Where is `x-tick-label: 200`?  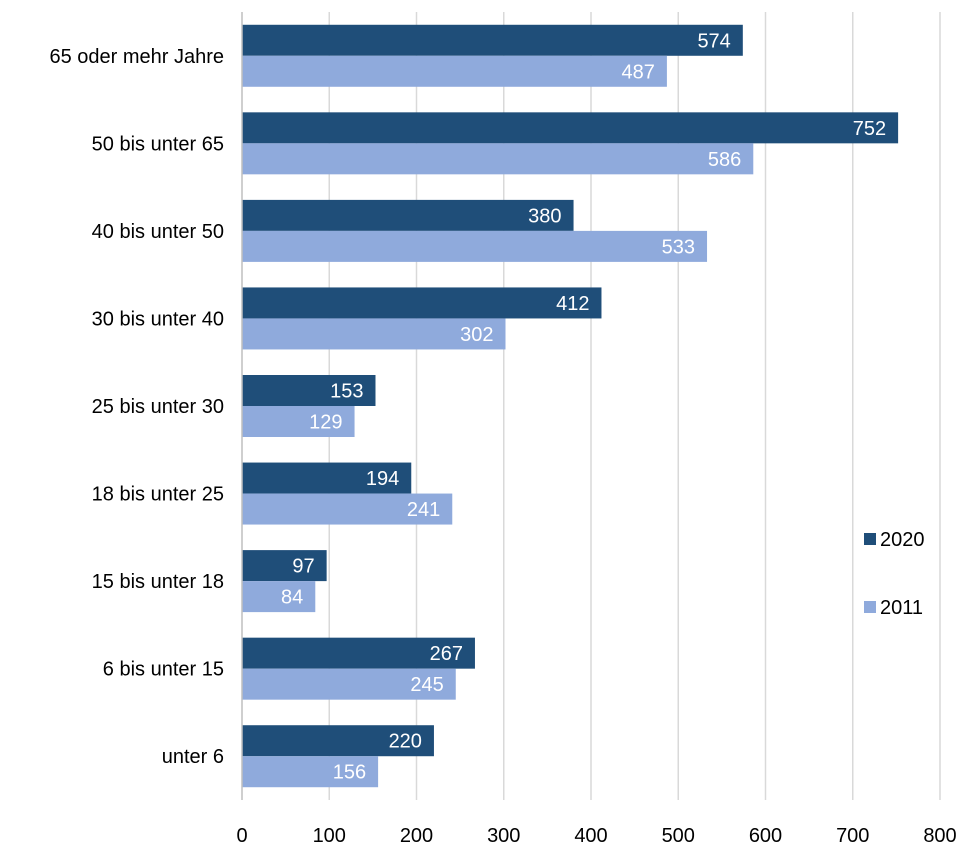 x-tick-label: 200 is located at coordinates (416, 836).